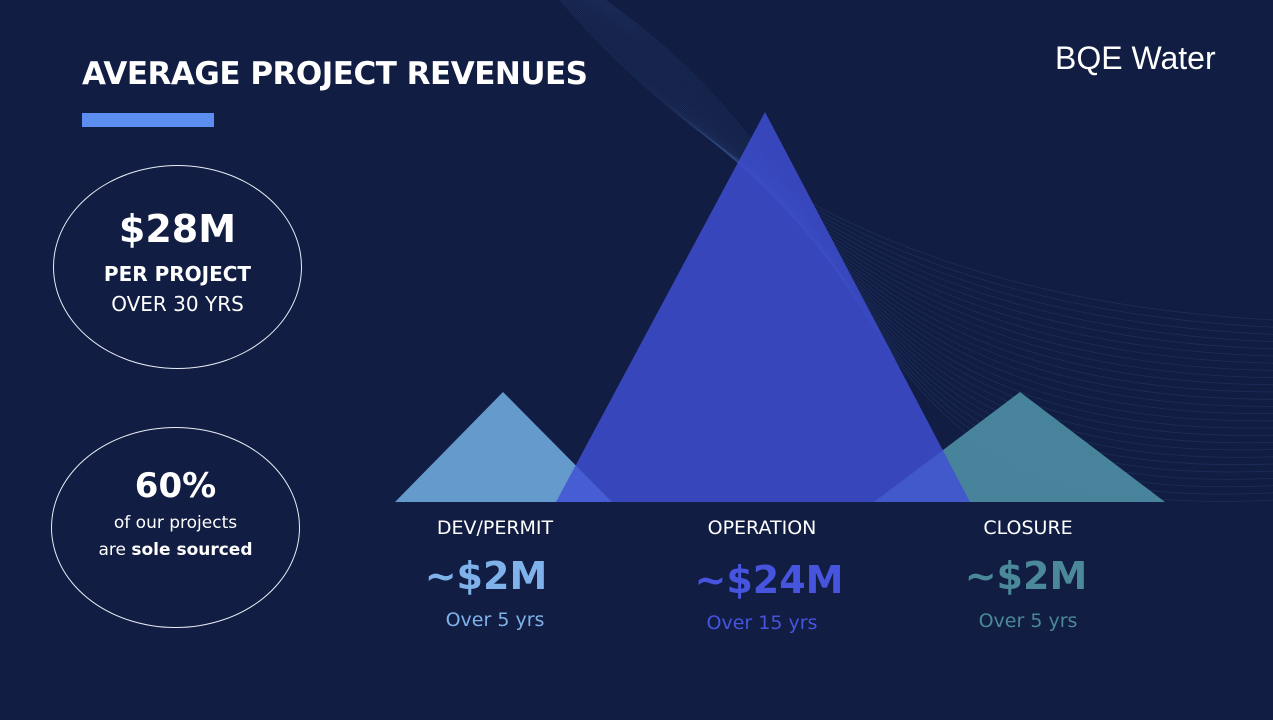 Image resolution: width=1273 pixels, height=720 pixels. What do you see at coordinates (335, 74) in the screenshot?
I see `page-title: AVERAGE PROJECT REVENUES` at bounding box center [335, 74].